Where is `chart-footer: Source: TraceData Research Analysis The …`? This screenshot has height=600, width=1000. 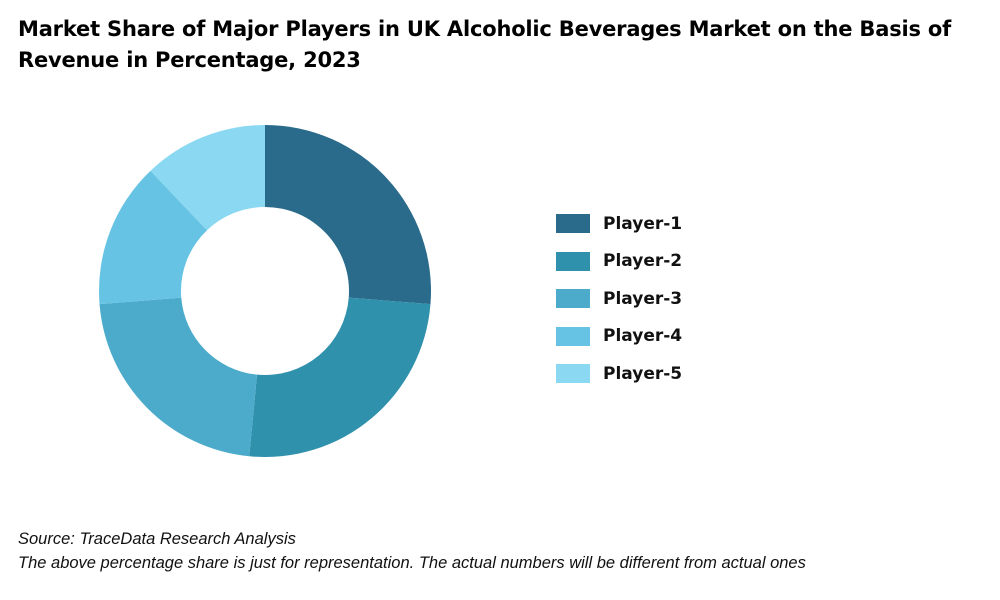
chart-footer: Source: TraceData Research Analysis The … is located at coordinates (412, 551).